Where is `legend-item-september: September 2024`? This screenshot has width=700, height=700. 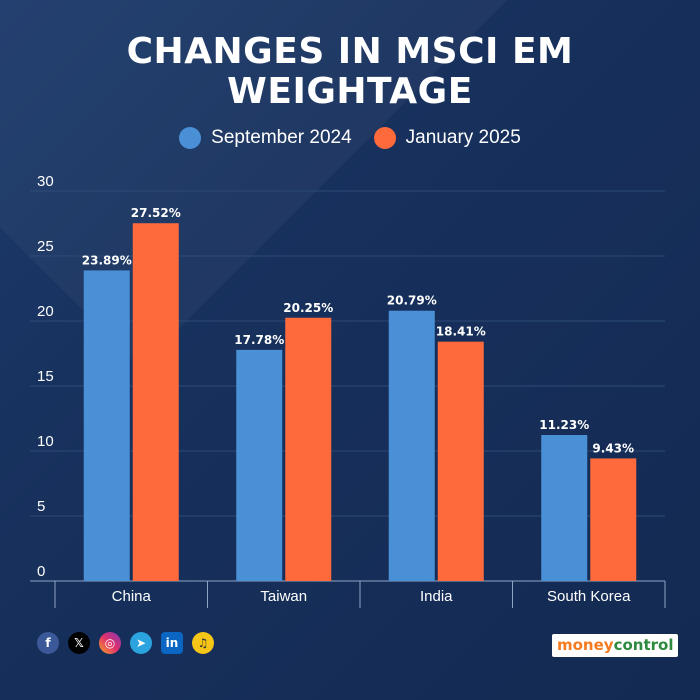 legend-item-september: September 2024 is located at coordinates (265, 138).